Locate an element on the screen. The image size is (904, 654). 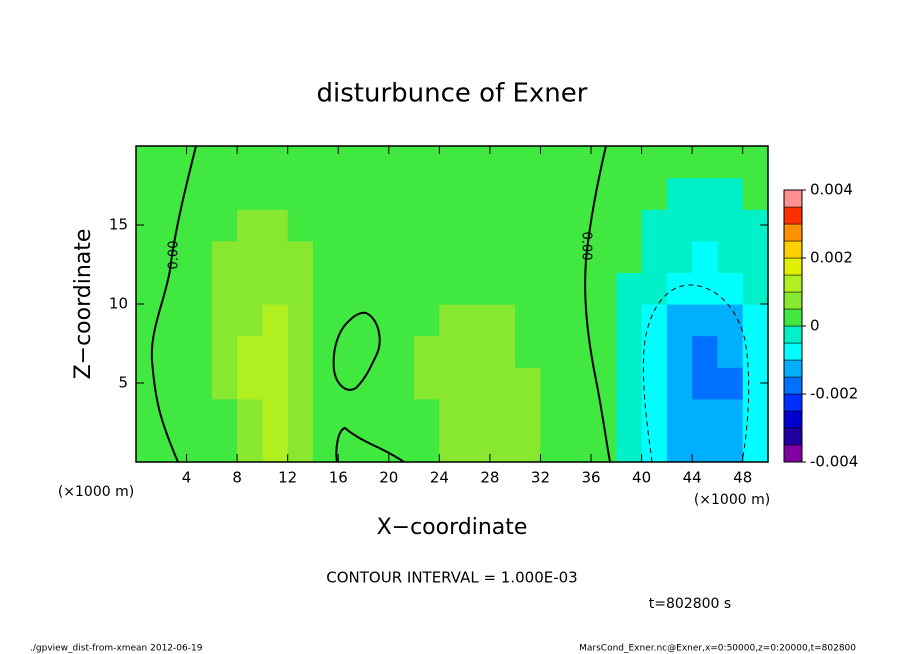
y-tick-label: 10 is located at coordinates (118, 304).